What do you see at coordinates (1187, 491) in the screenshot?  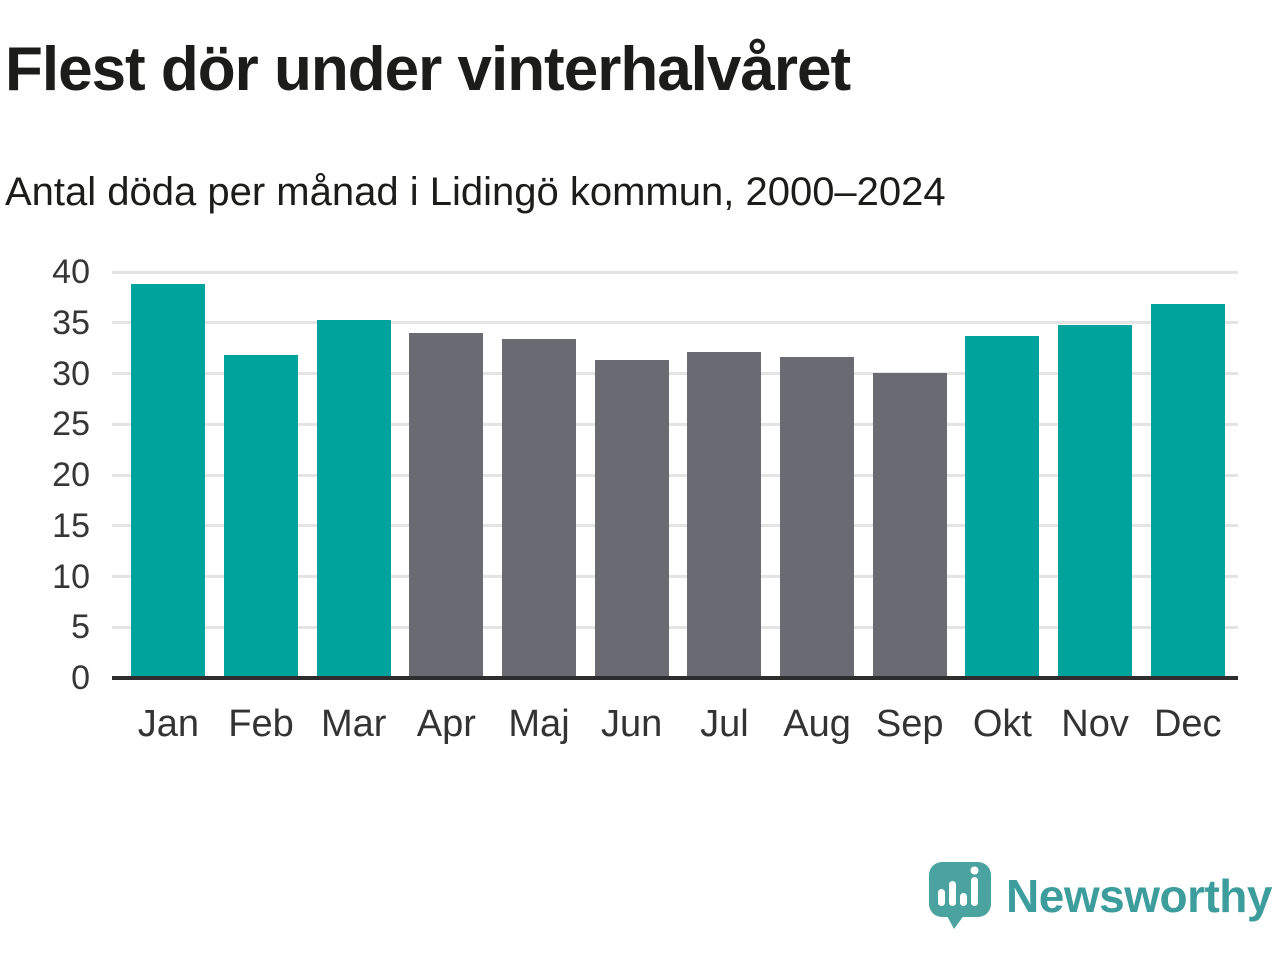 I see `bar-dec` at bounding box center [1187, 491].